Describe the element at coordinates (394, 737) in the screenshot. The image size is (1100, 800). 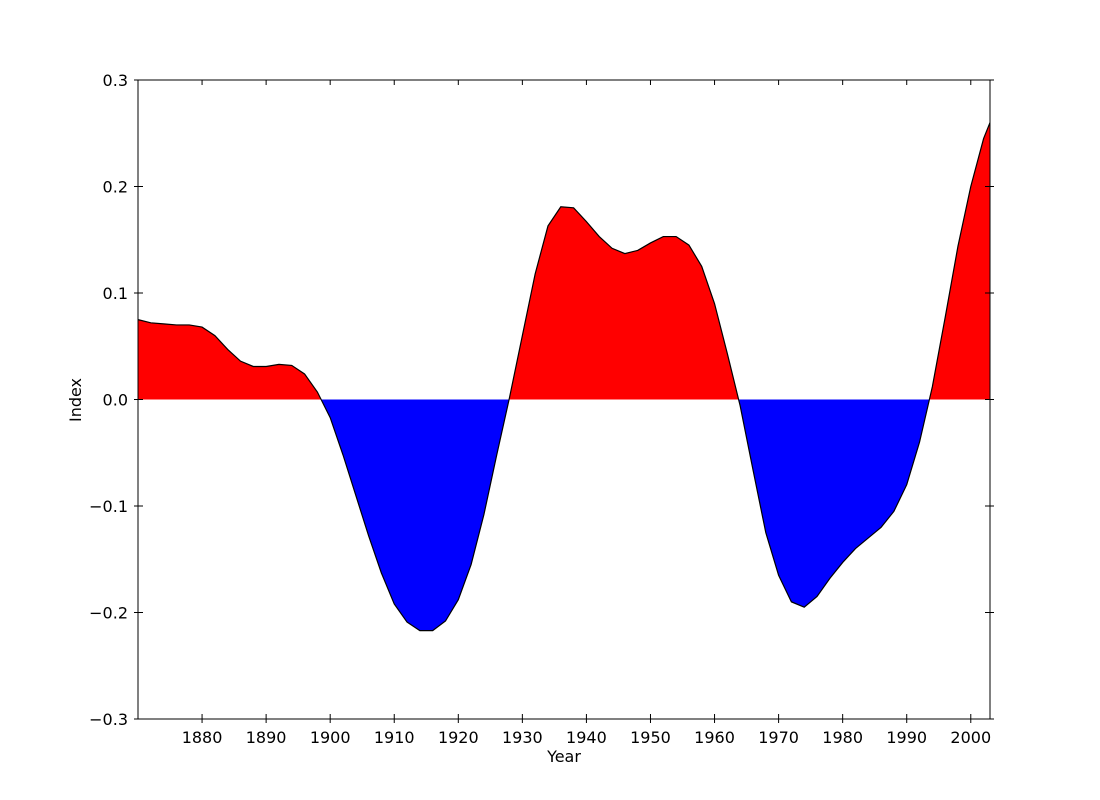
I see `x-tick-label: 1910` at that location.